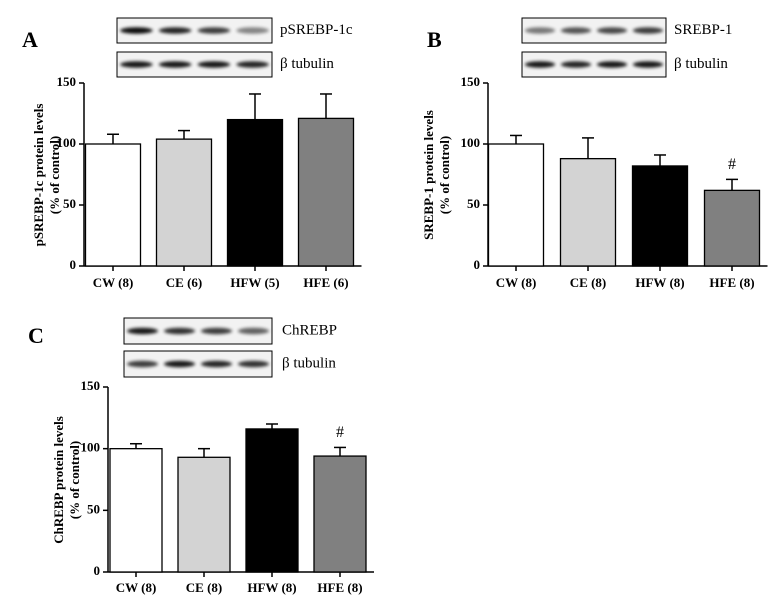  What do you see at coordinates (58, 480) in the screenshot?
I see `y-axis-label: ChREBP protein levels` at bounding box center [58, 480].